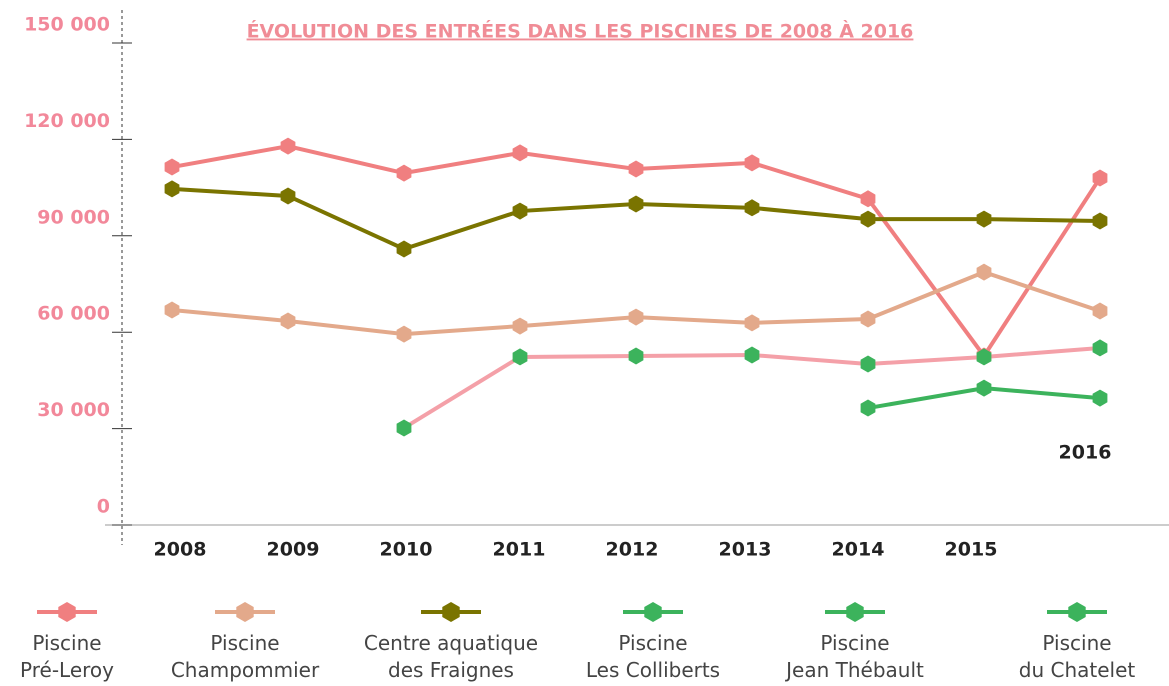 This screenshot has width=1169, height=686. Describe the element at coordinates (67, 25) in the screenshot. I see `y-tick-label: 150 000` at that location.